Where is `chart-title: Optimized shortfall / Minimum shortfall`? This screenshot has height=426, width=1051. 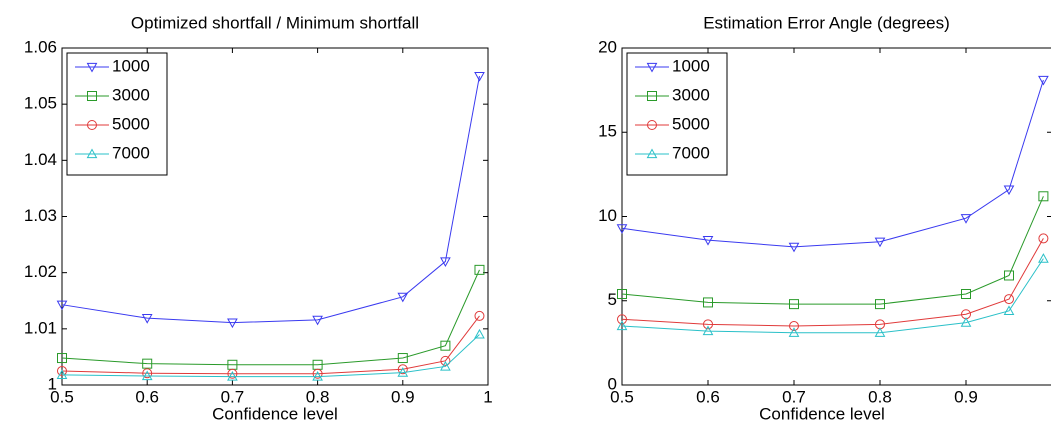
chart-title: Optimized shortfall / Minimum shortfall is located at coordinates (275, 22).